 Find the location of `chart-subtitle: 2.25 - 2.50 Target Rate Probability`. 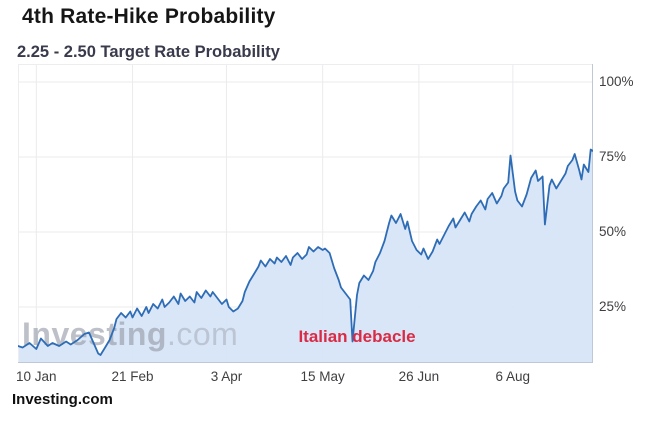

chart-subtitle: 2.25 - 2.50 Target Rate Probability is located at coordinates (148, 52).